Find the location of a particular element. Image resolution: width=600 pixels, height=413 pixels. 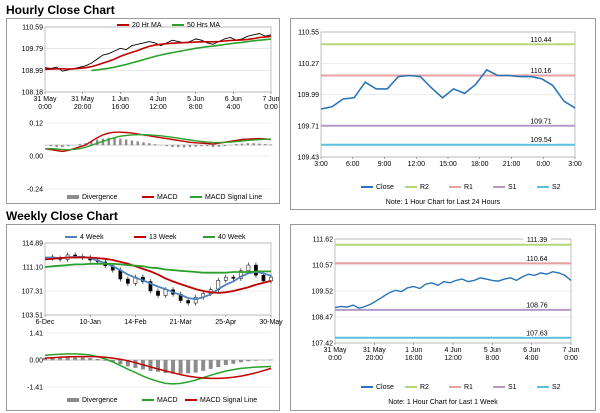

x-tick-label: 12:00 is located at coordinates (416, 164).